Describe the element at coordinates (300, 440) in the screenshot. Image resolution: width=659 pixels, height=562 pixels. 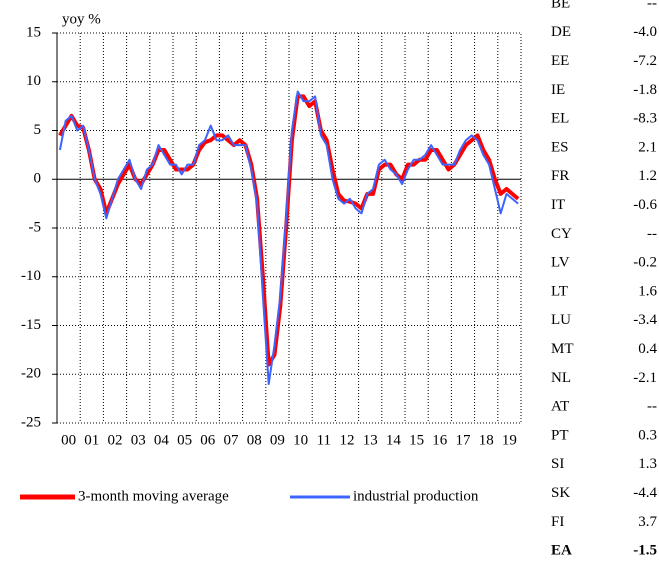
I see `x-tick-label: 10` at that location.